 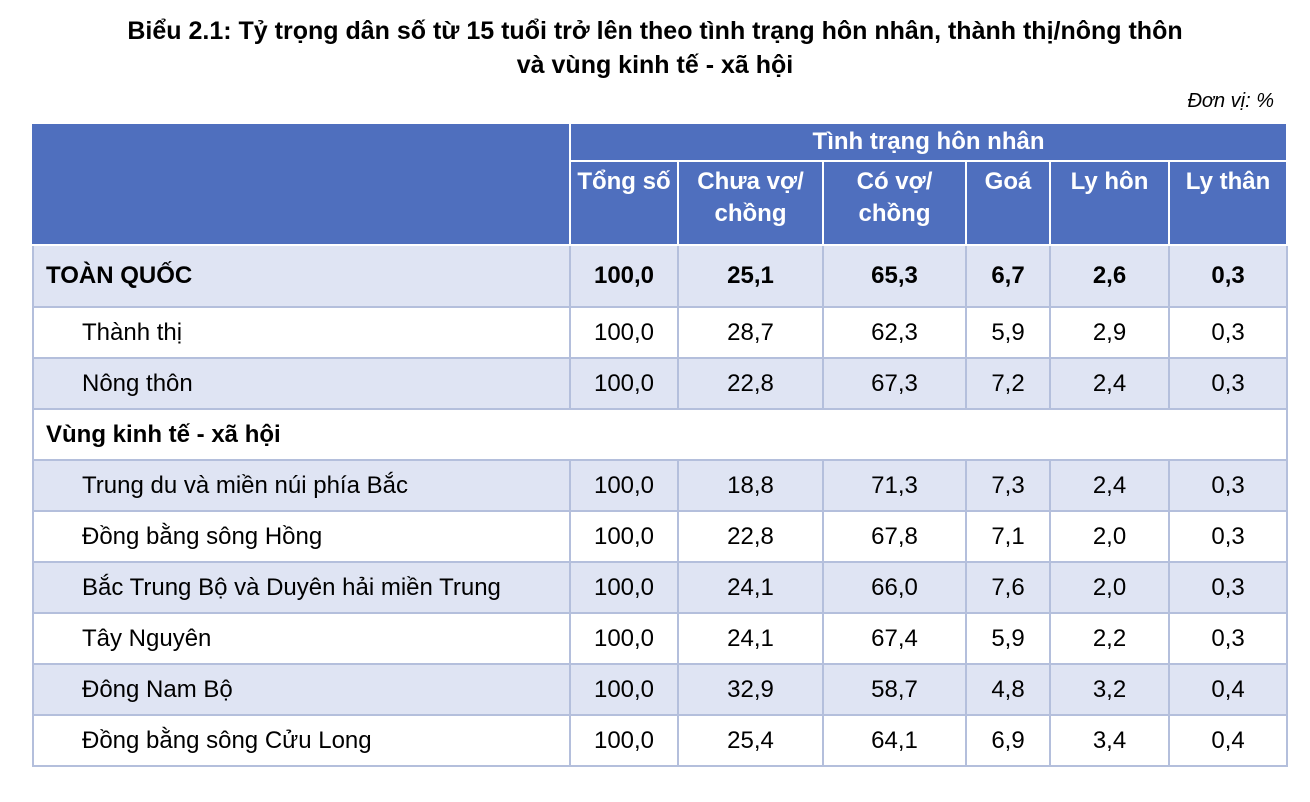 What do you see at coordinates (301, 184) in the screenshot?
I see `header-corner` at bounding box center [301, 184].